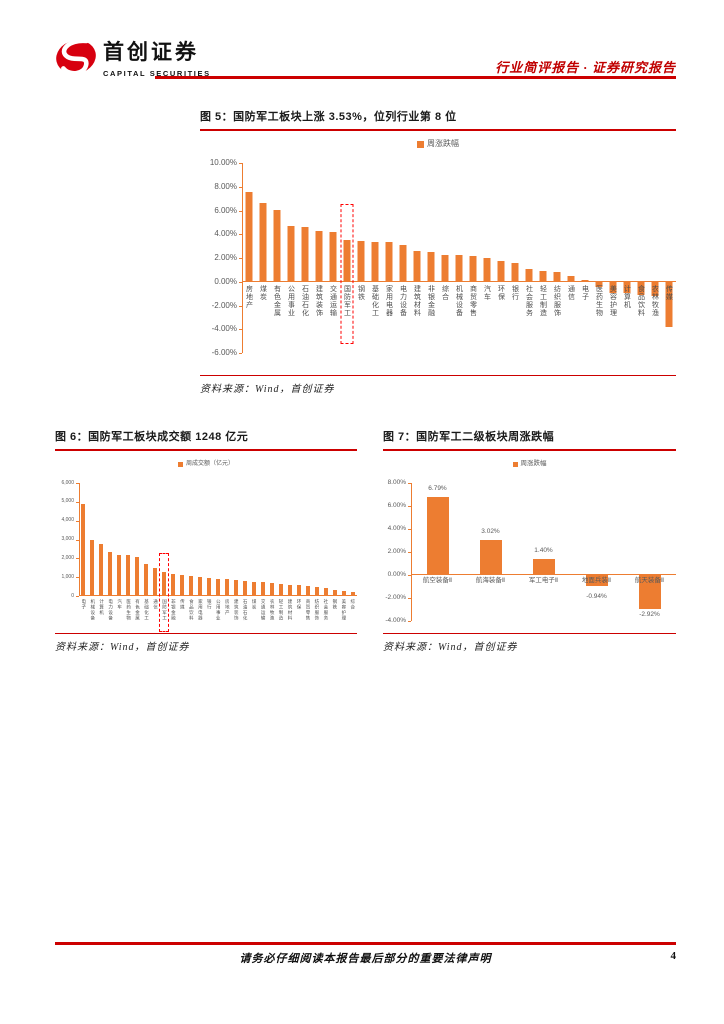 Image resolution: width=724 pixels, height=1024 pixels. I want to click on bar-slot: 综合, so click(445, 258).